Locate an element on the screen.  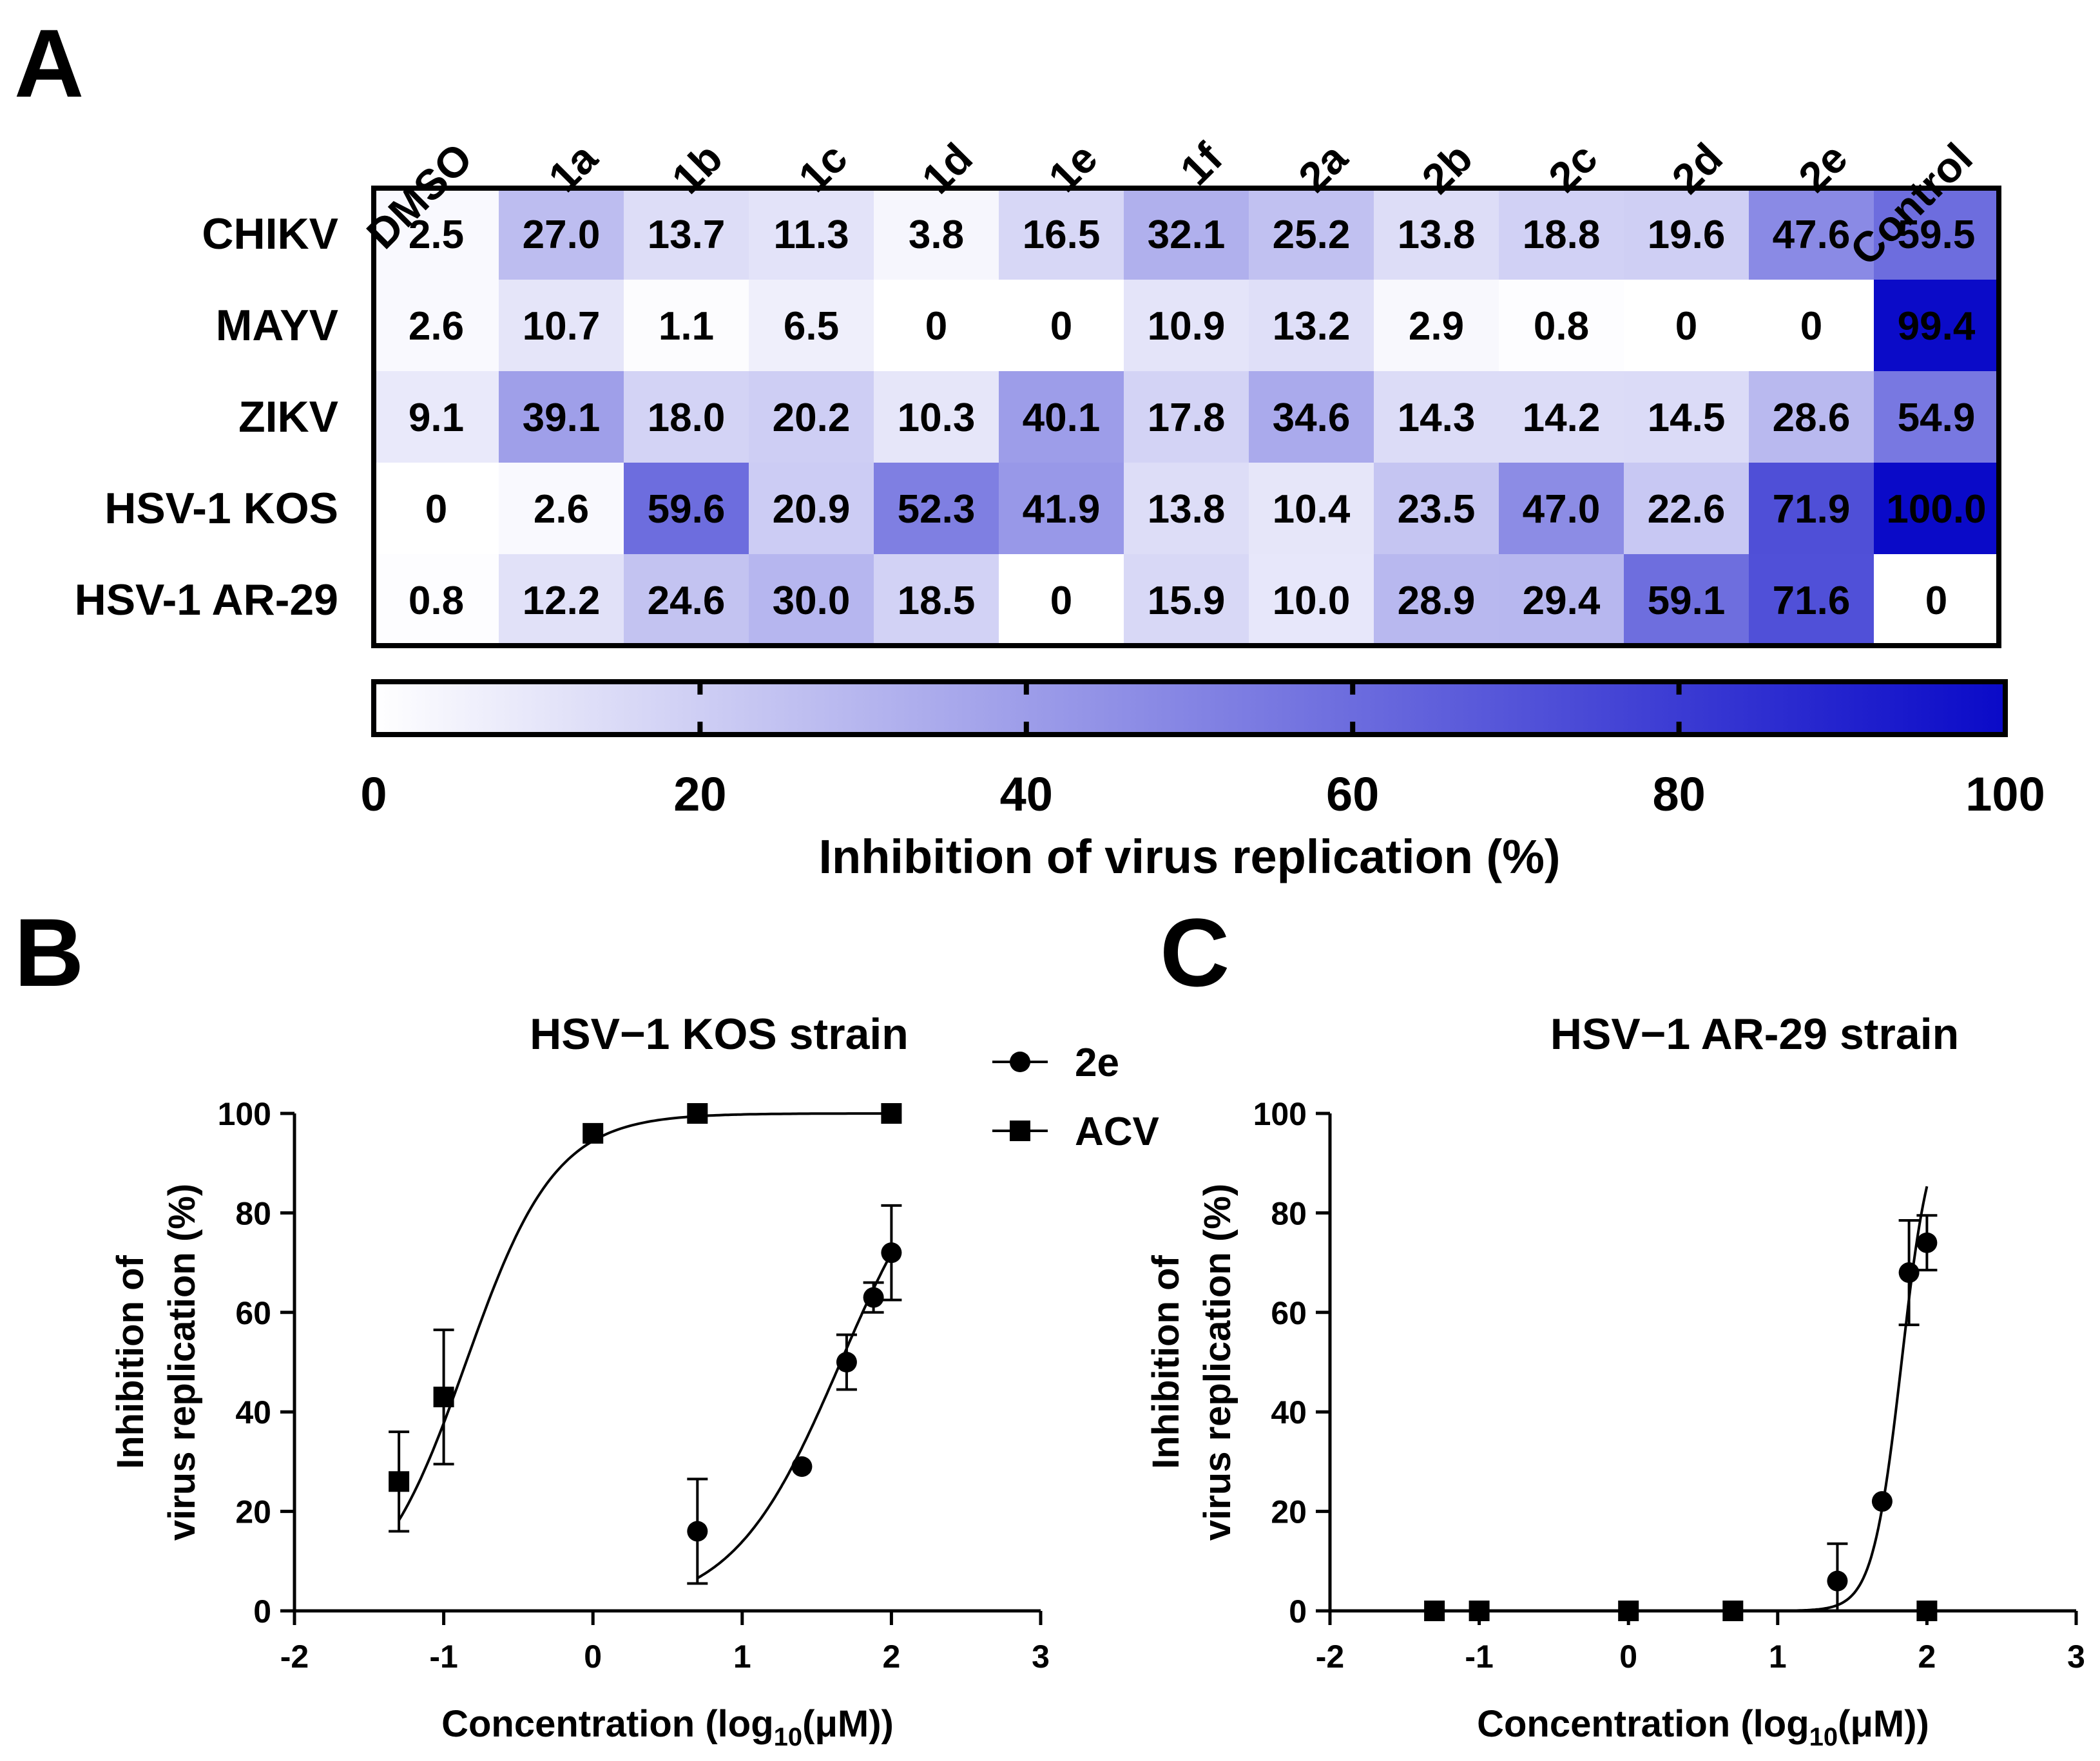
cell-value: 18.0 is located at coordinates (687, 418).